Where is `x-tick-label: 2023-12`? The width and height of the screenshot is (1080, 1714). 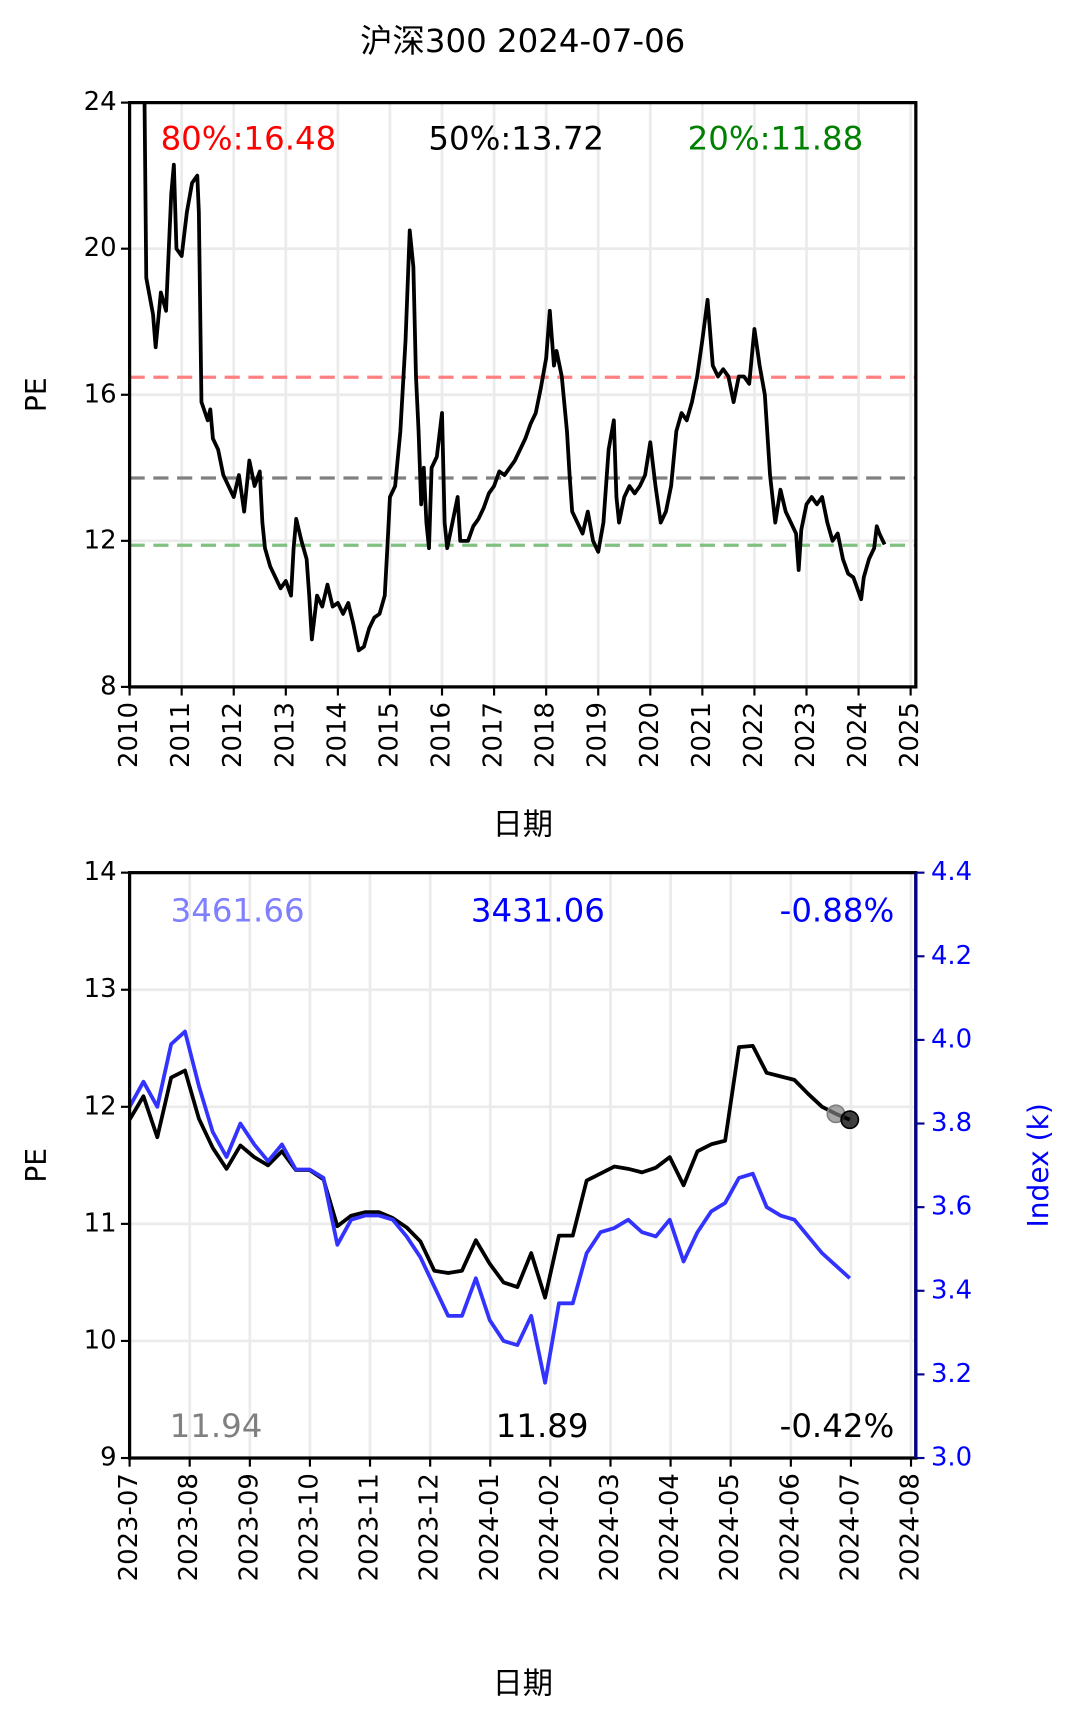
x-tick-label: 2023-12 is located at coordinates (430, 1527).